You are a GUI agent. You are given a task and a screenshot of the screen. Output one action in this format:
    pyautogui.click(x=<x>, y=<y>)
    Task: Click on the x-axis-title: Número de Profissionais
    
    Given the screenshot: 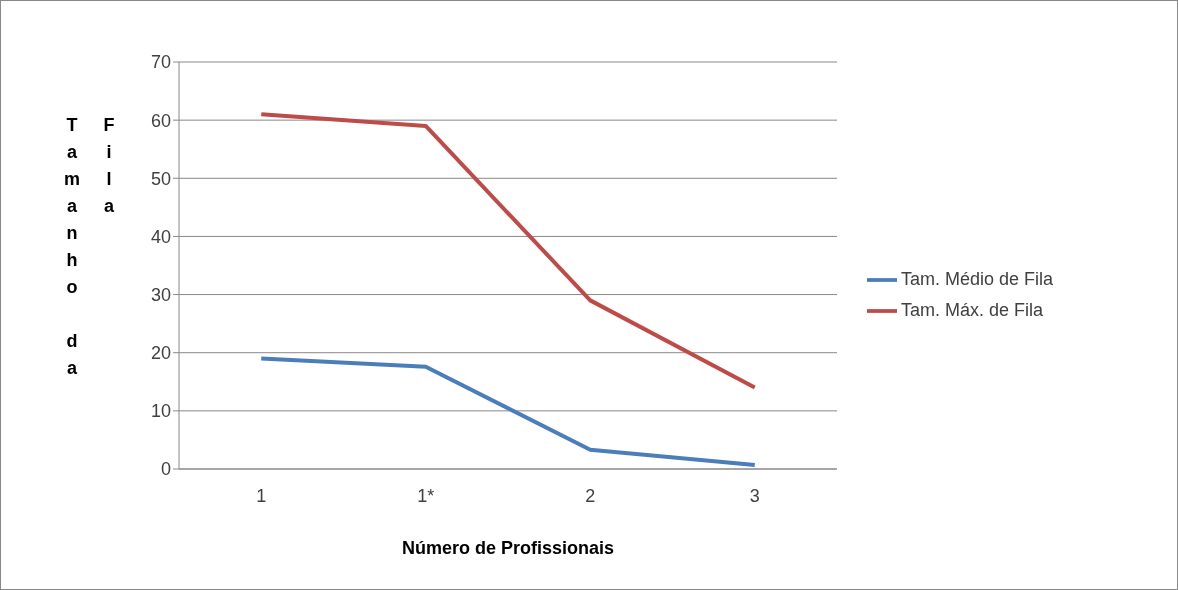 What is the action you would take?
    pyautogui.click(x=508, y=547)
    